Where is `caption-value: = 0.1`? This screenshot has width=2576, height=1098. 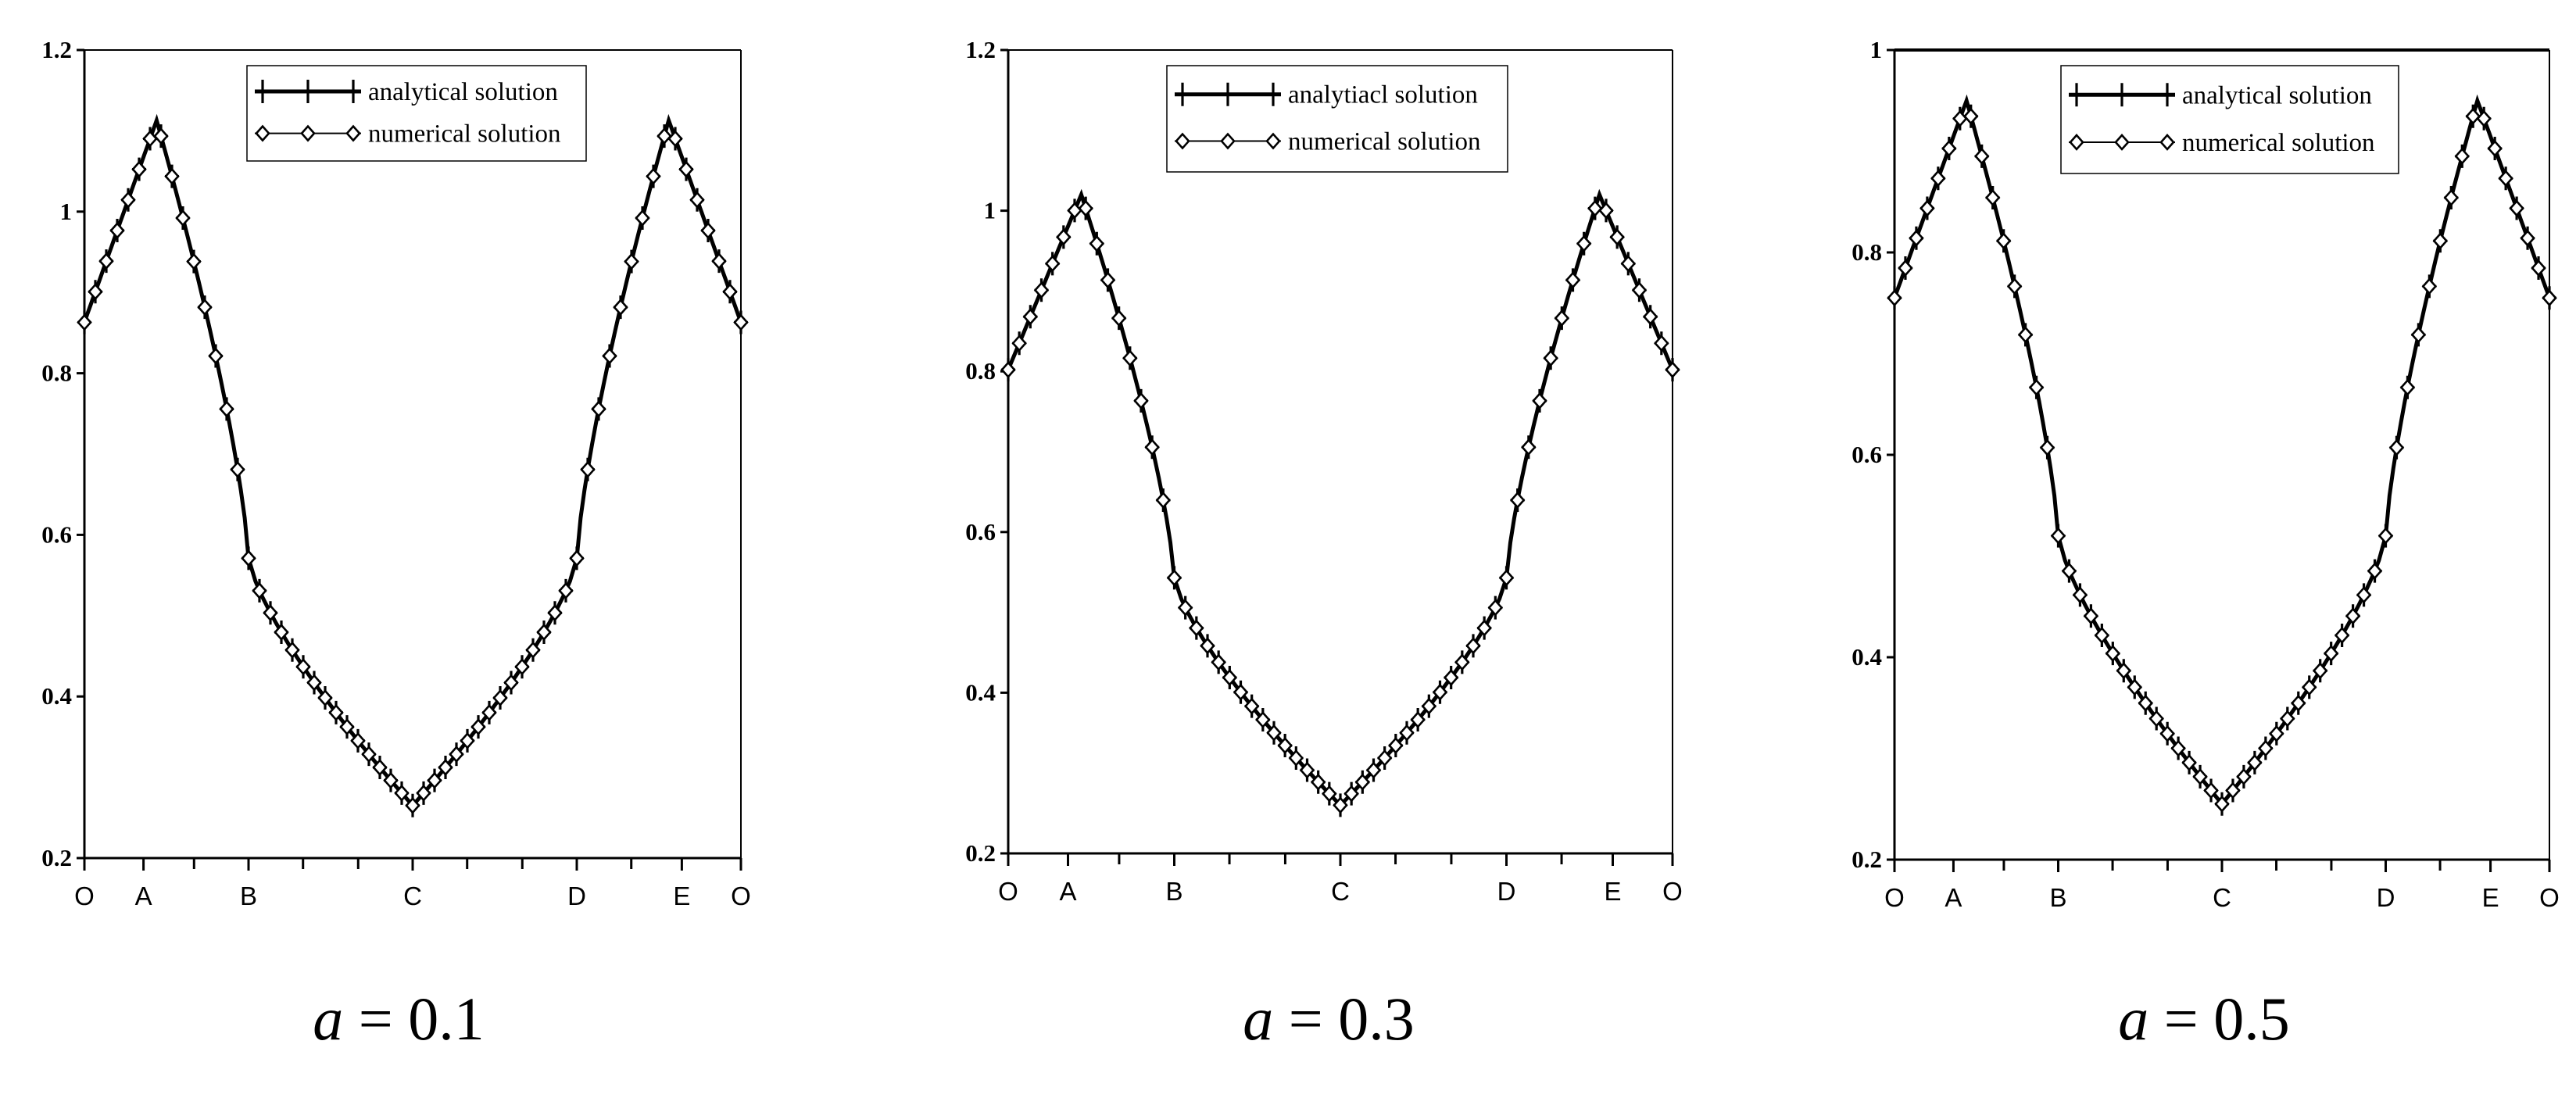 caption-value: = 0.1 is located at coordinates (414, 1019).